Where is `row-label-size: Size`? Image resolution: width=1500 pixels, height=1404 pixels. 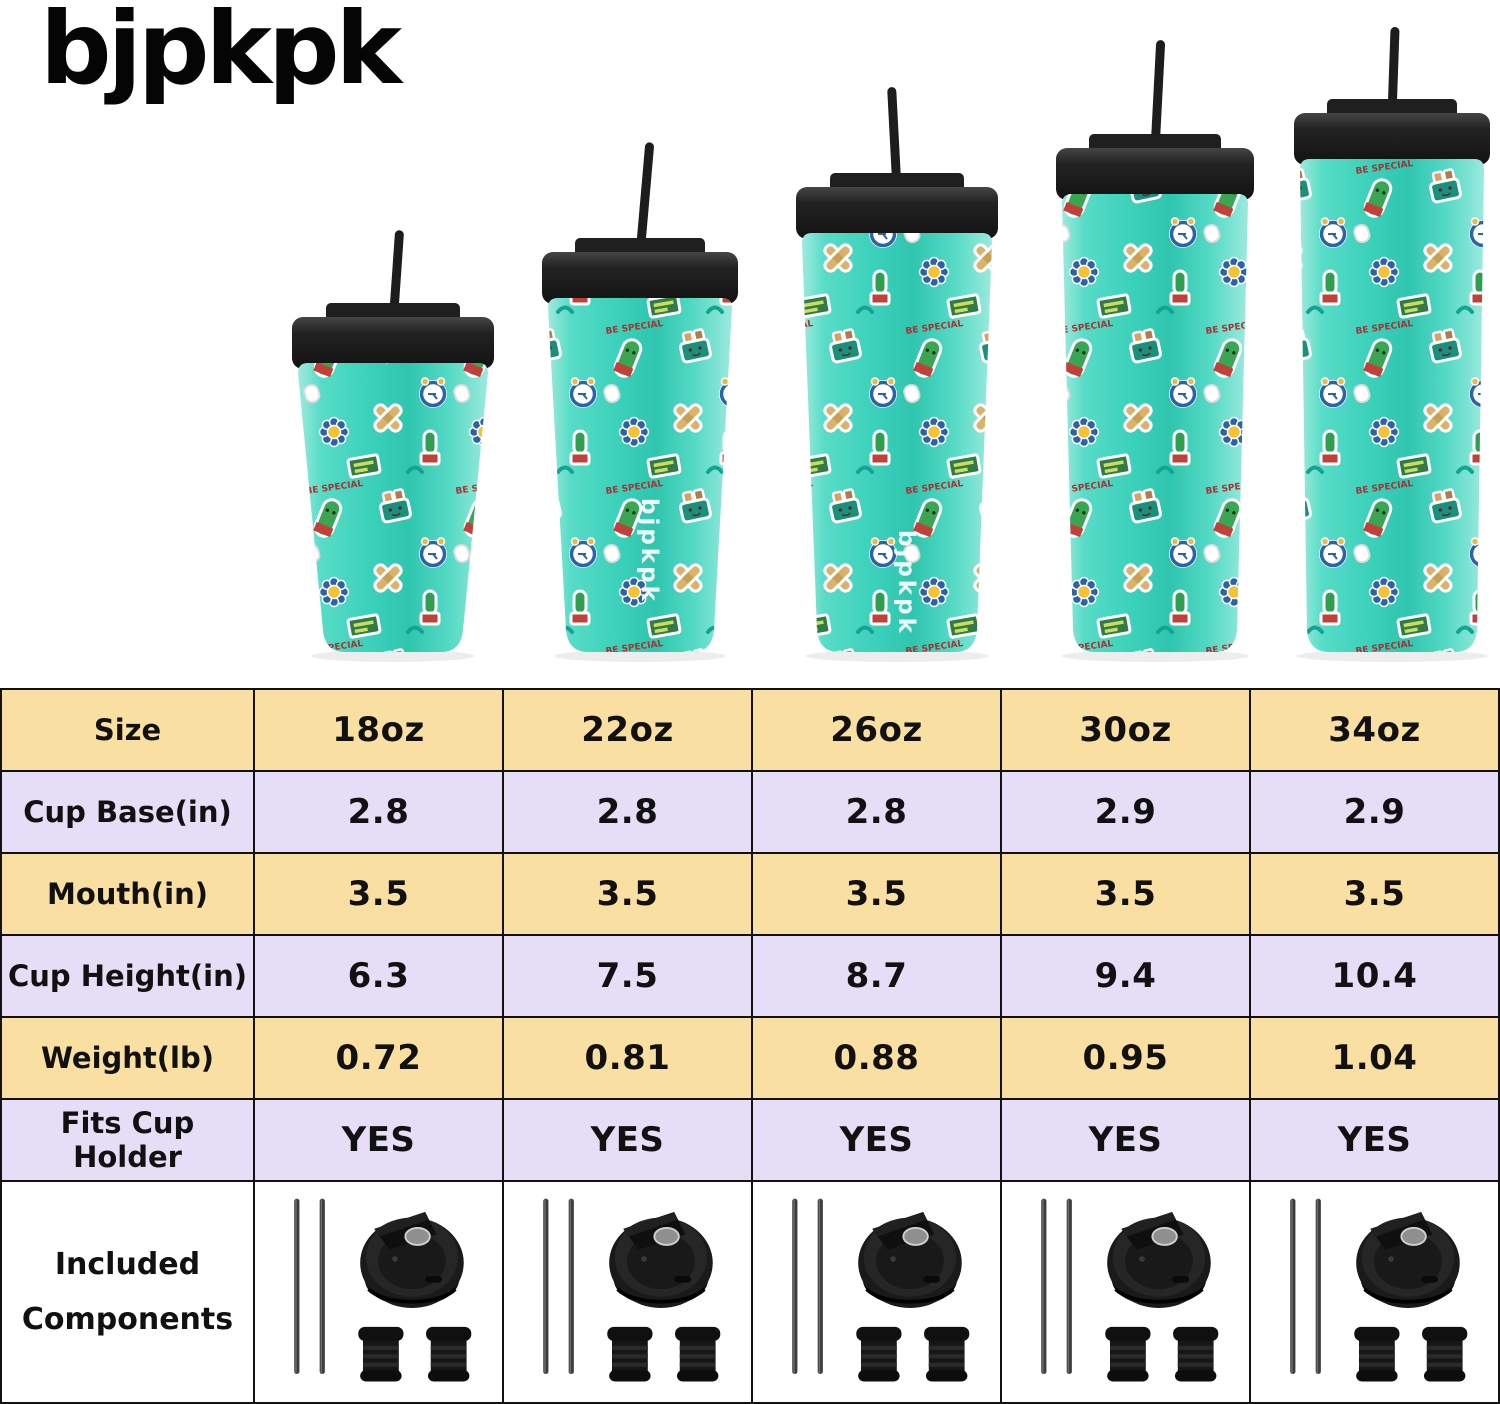 row-label-size: Size is located at coordinates (127, 730).